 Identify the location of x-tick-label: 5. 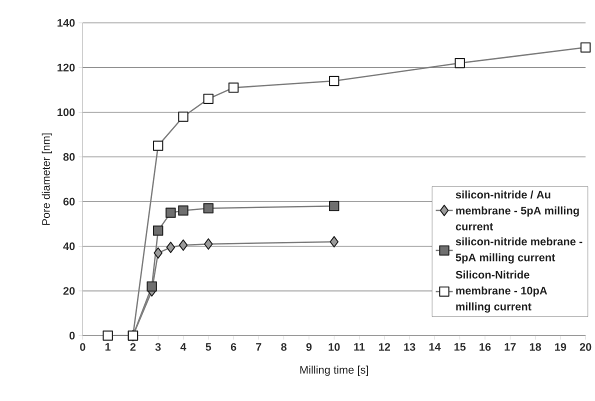
(209, 346).